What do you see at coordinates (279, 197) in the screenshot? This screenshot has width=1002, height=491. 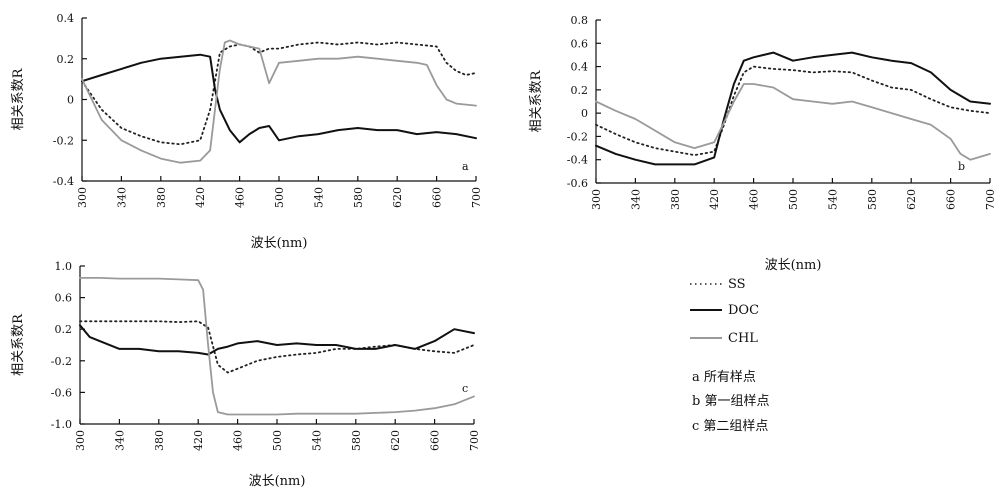 I see `x-tick-label-a: 500` at bounding box center [279, 197].